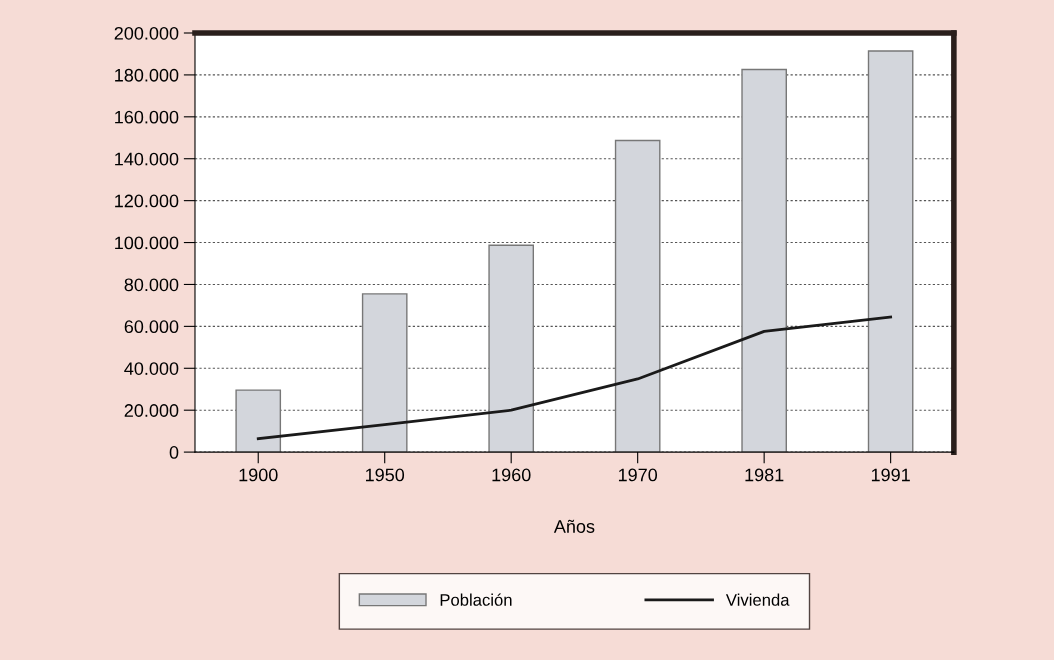  What do you see at coordinates (574, 526) in the screenshot?
I see `x-axis-title: Años` at bounding box center [574, 526].